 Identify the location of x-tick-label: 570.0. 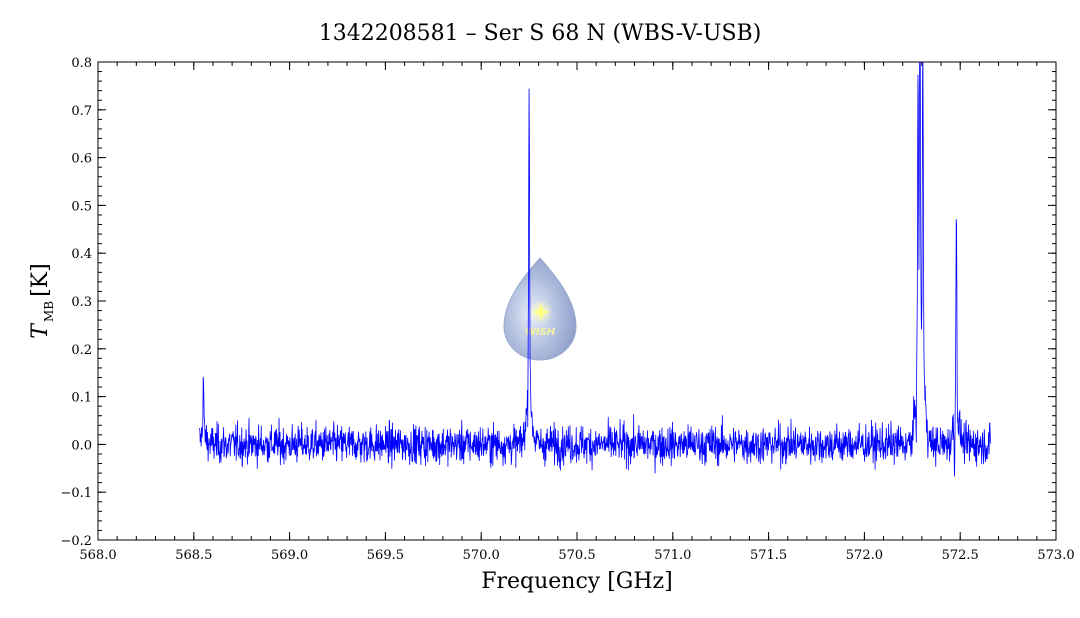
(481, 555).